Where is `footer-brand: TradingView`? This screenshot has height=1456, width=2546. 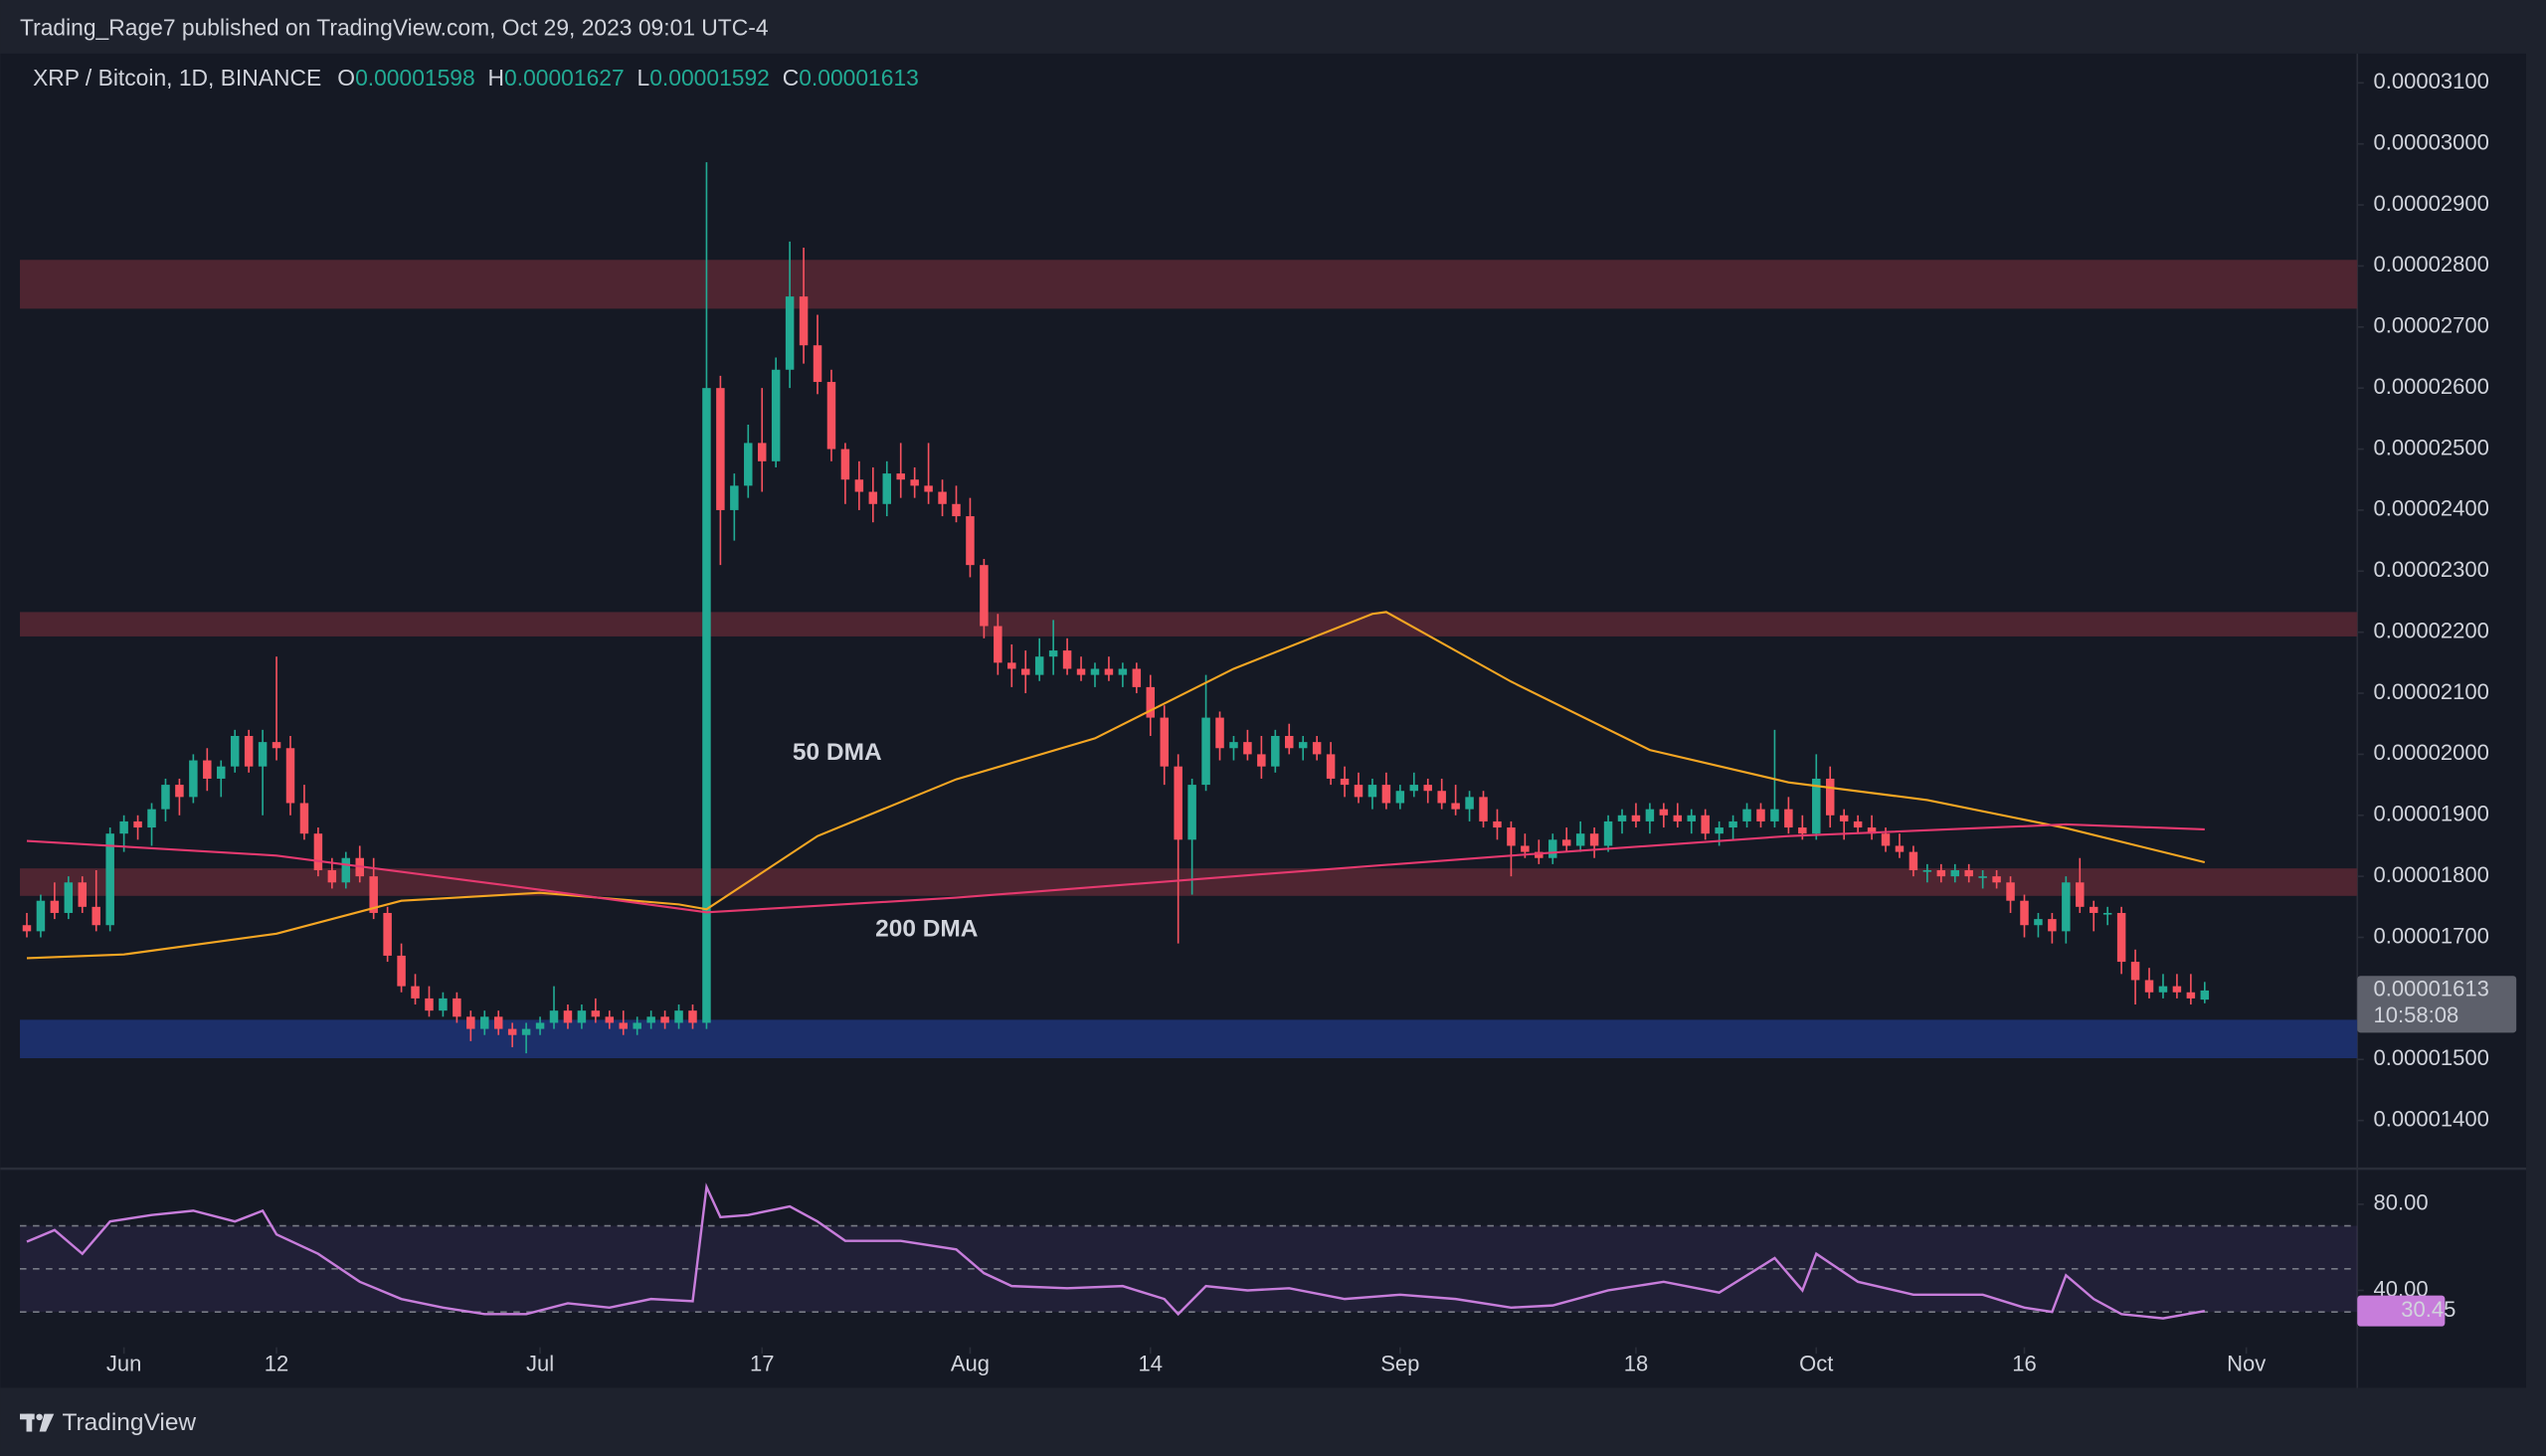 footer-brand: TradingView is located at coordinates (129, 1422).